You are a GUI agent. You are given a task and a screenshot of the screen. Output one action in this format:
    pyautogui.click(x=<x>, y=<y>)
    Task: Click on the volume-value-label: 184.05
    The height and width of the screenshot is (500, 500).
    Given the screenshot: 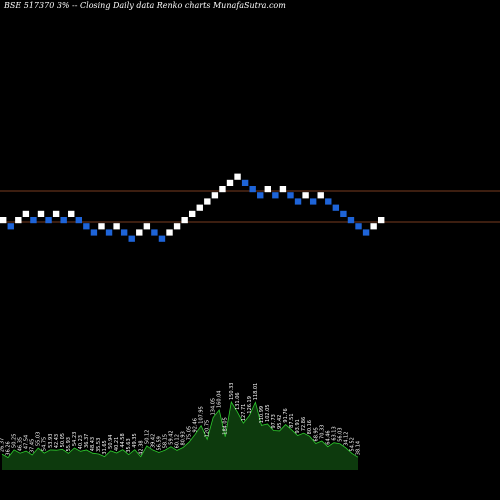 What is the action you would take?
    pyautogui.click(x=226, y=426)
    